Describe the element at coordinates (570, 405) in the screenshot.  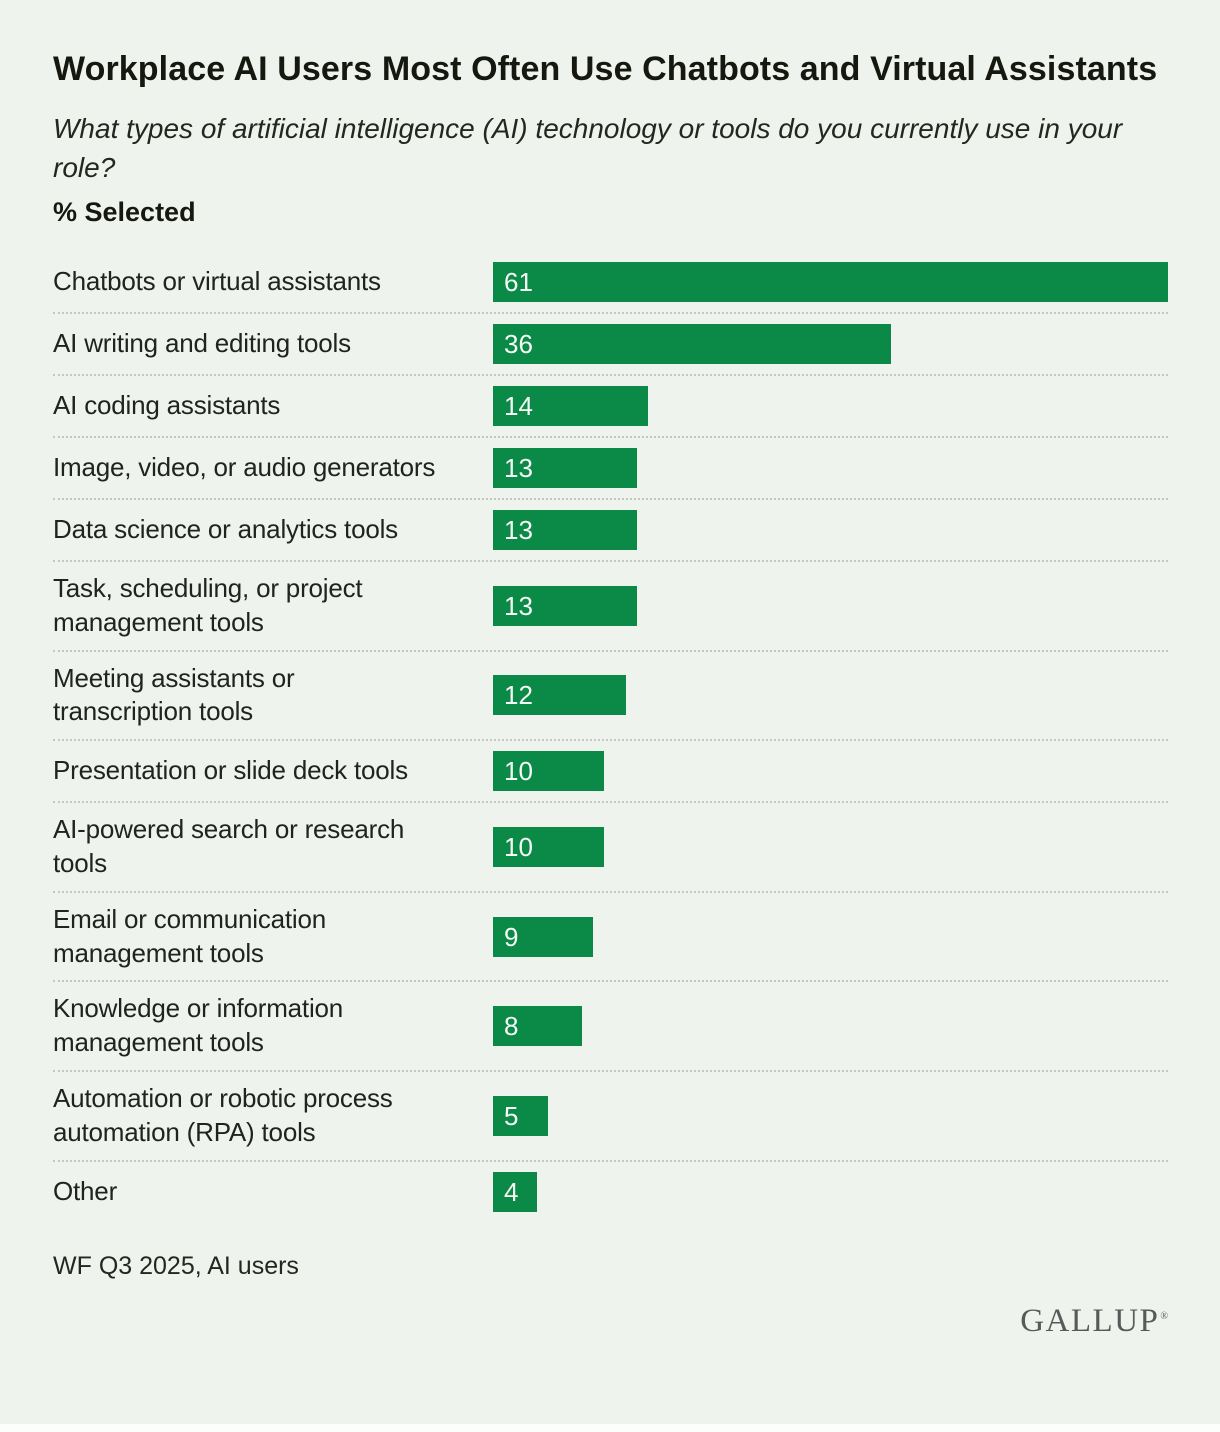
I see `bar: 14` at that location.